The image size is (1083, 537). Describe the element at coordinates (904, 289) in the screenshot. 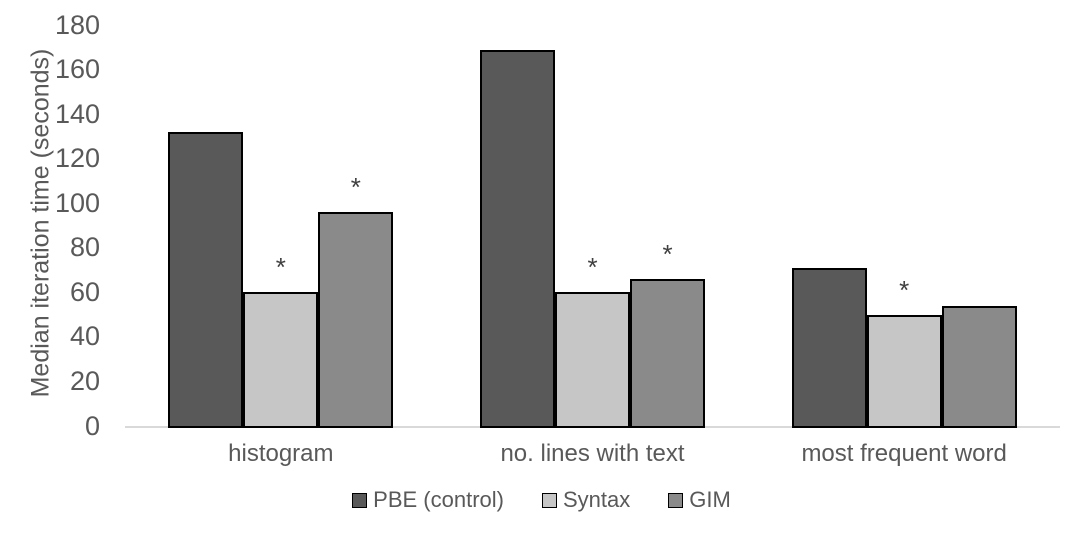

I see `significance-marker-syntax-most-frequent-word: *` at that location.